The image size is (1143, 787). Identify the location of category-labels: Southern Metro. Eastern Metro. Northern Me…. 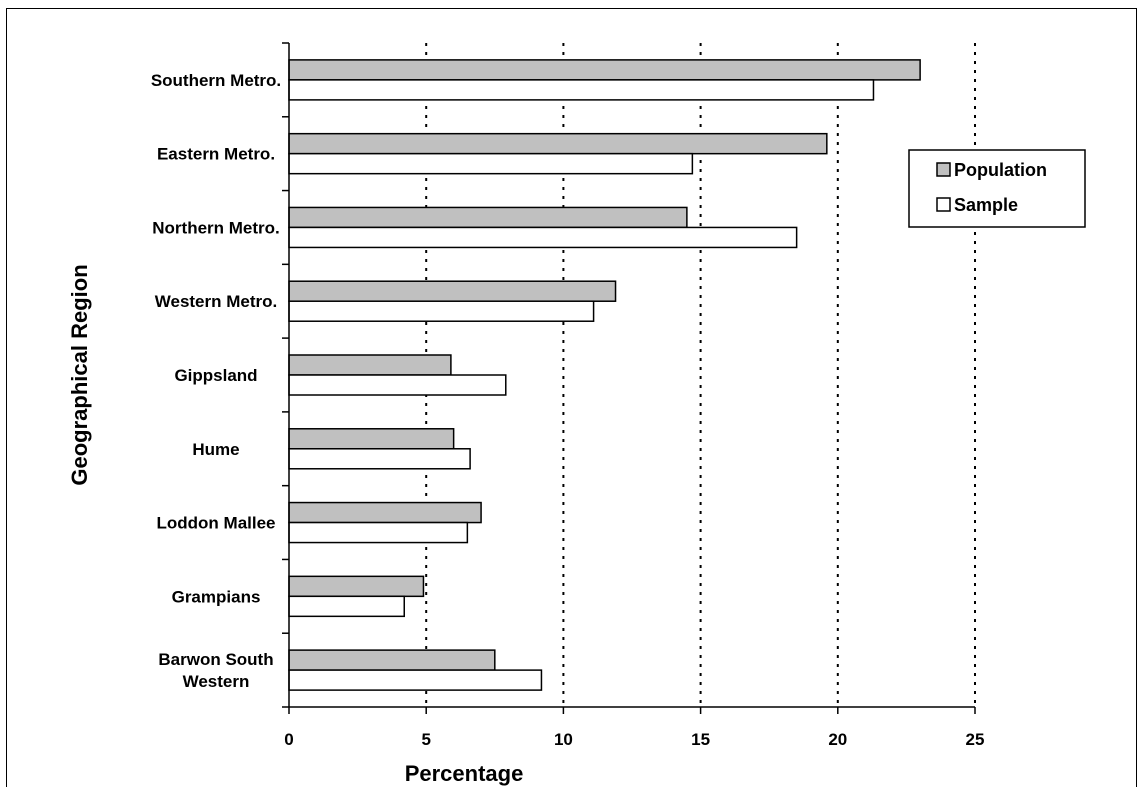
(216, 381).